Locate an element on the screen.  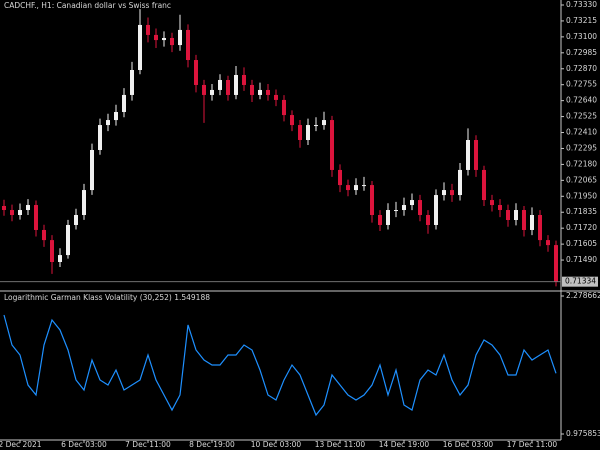
y-tick-label: 0.72985 is located at coordinates (581, 52).